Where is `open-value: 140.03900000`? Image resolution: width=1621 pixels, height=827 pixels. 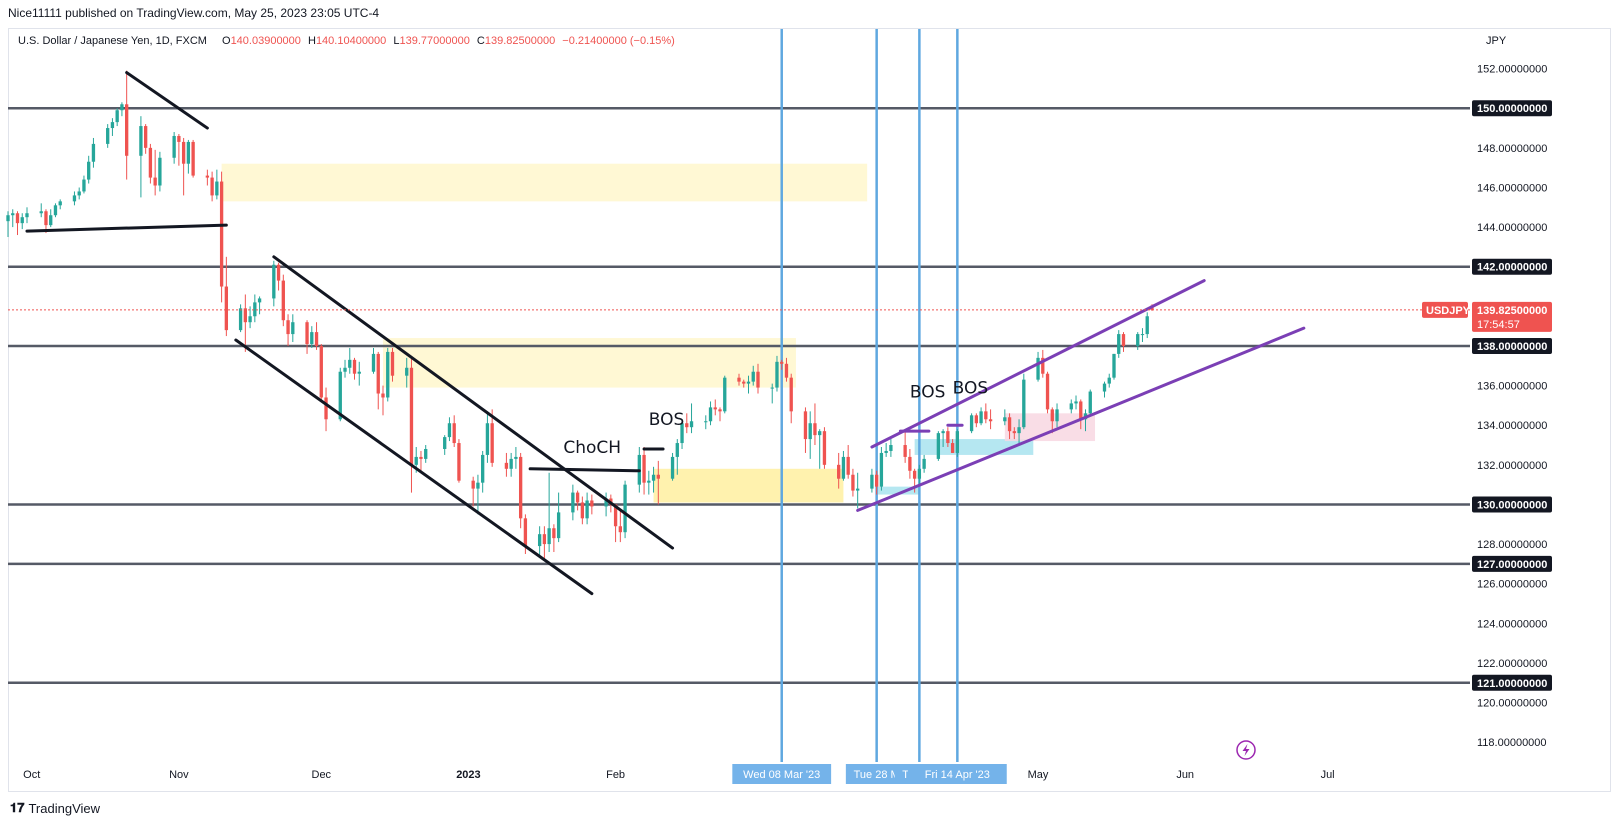
open-value: 140.03900000 is located at coordinates (266, 41).